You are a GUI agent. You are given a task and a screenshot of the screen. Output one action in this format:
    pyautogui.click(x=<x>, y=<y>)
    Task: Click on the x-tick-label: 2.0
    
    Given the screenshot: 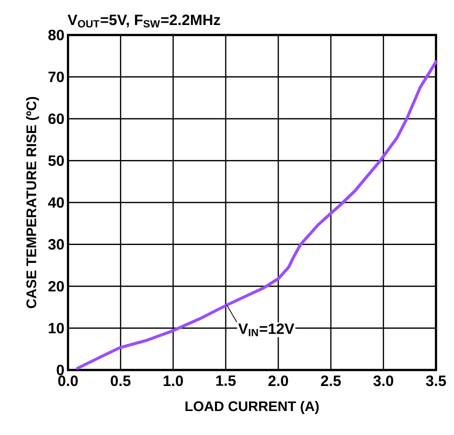 What is the action you would take?
    pyautogui.click(x=278, y=381)
    